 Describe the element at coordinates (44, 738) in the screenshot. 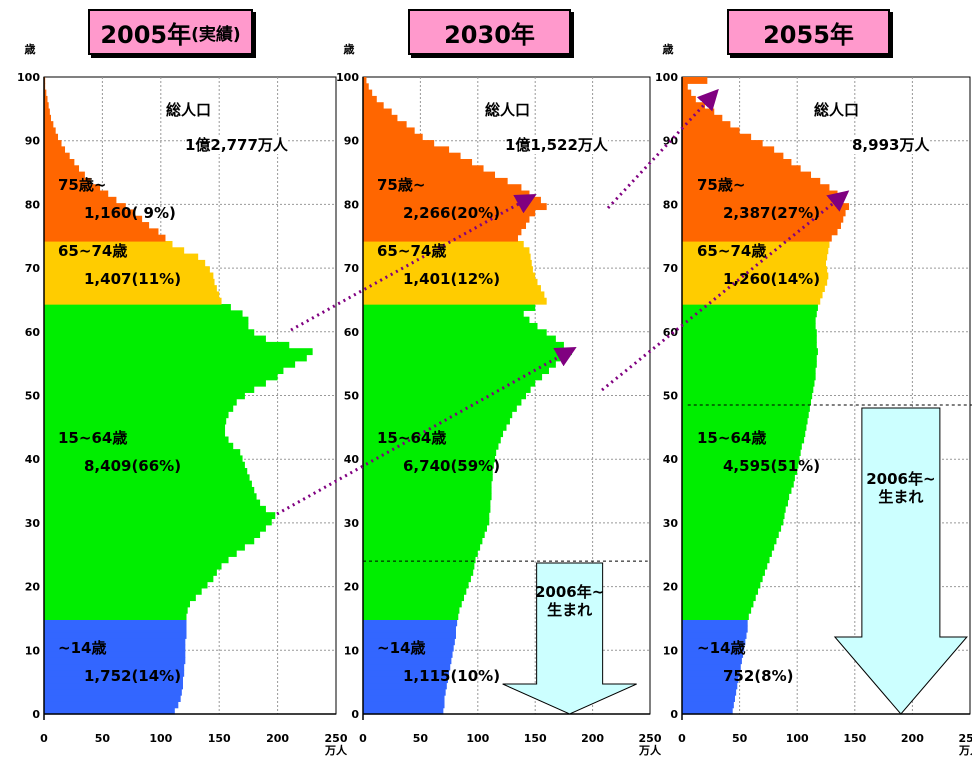

I see `x-tick-label: 0` at that location.